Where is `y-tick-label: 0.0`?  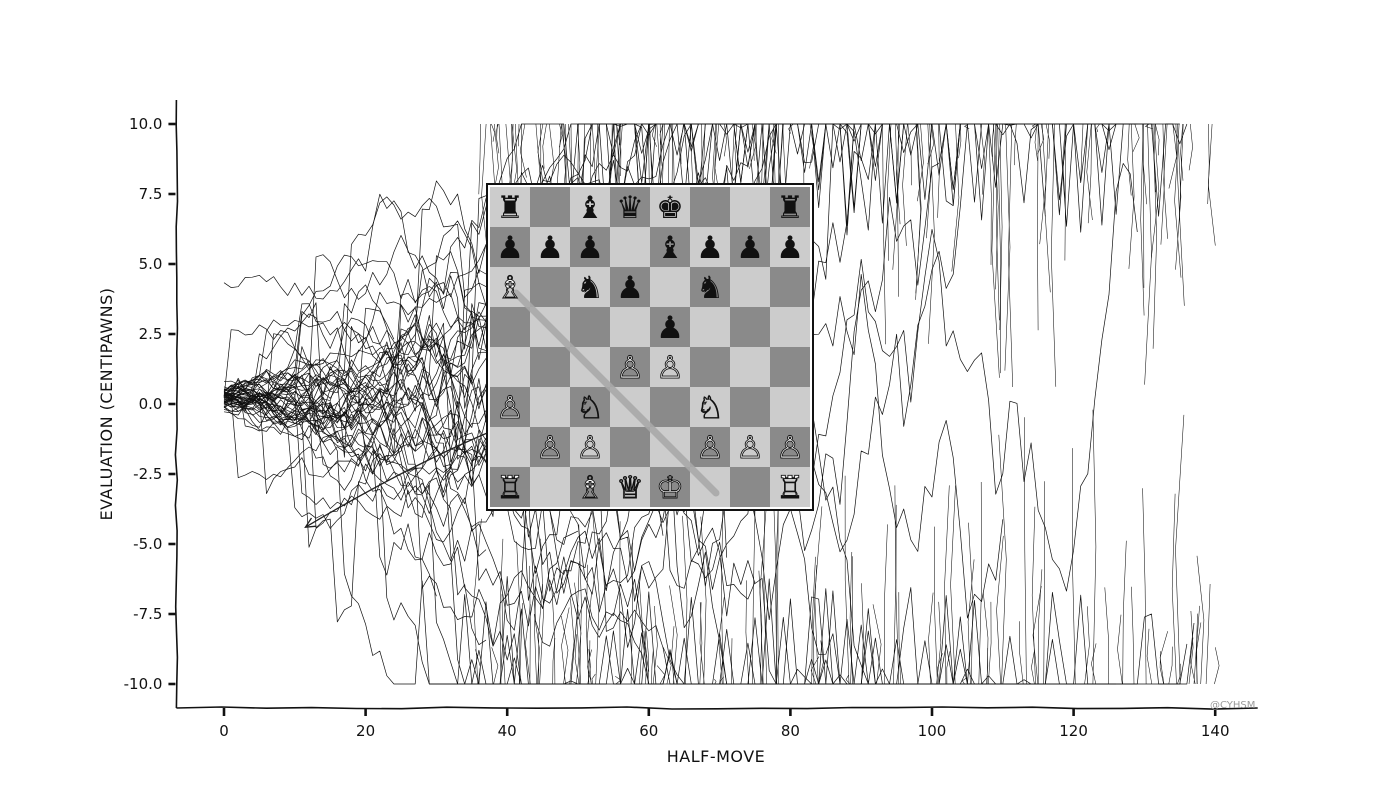
y-tick-label: 0.0 is located at coordinates (151, 404).